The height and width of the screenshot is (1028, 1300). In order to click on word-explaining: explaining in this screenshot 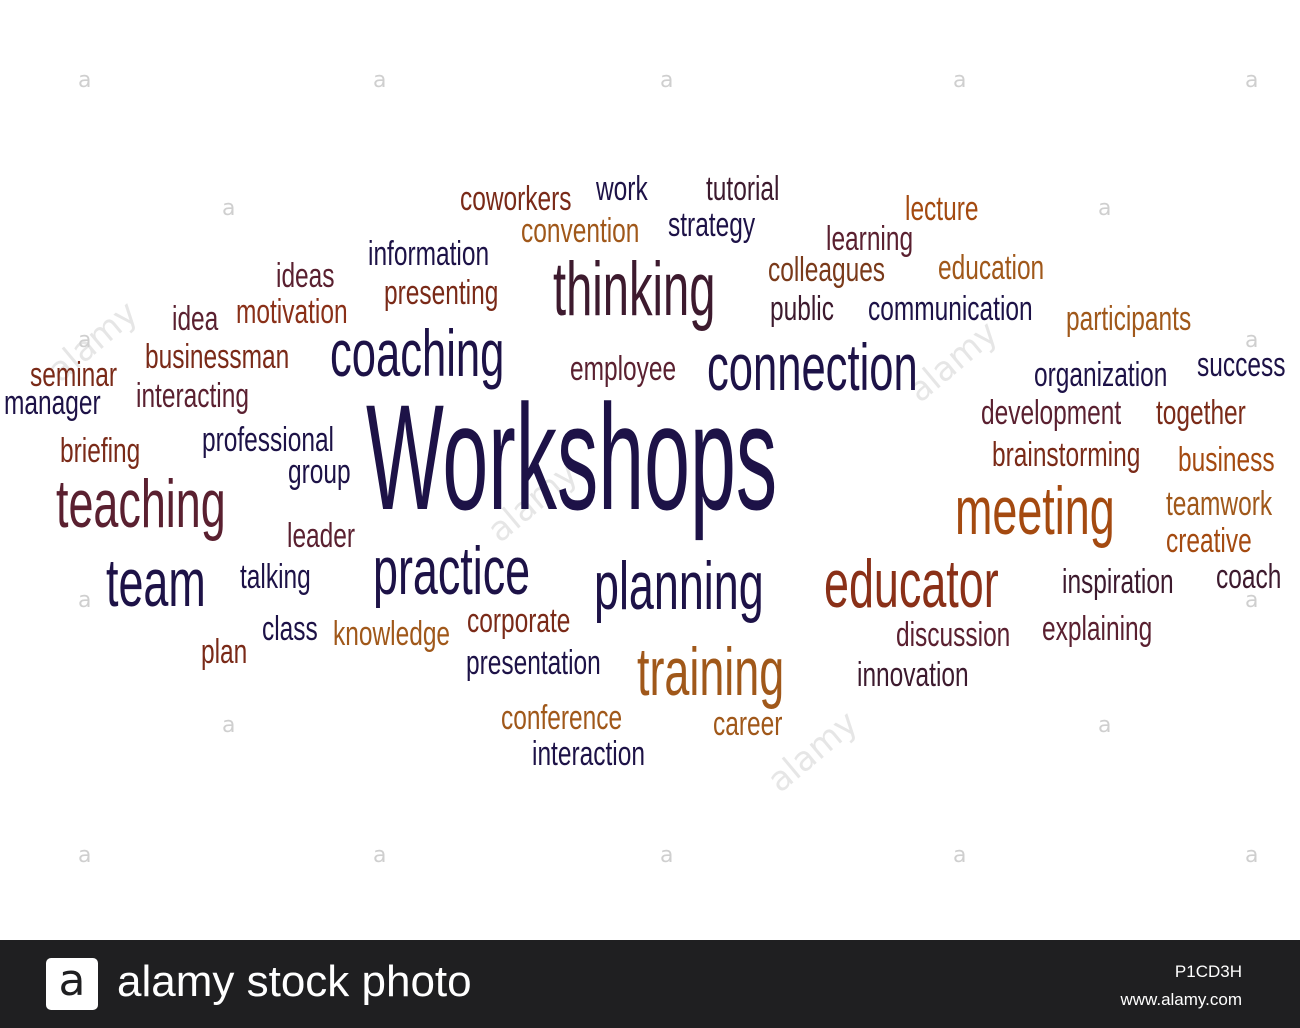, I will do `click(1097, 629)`.